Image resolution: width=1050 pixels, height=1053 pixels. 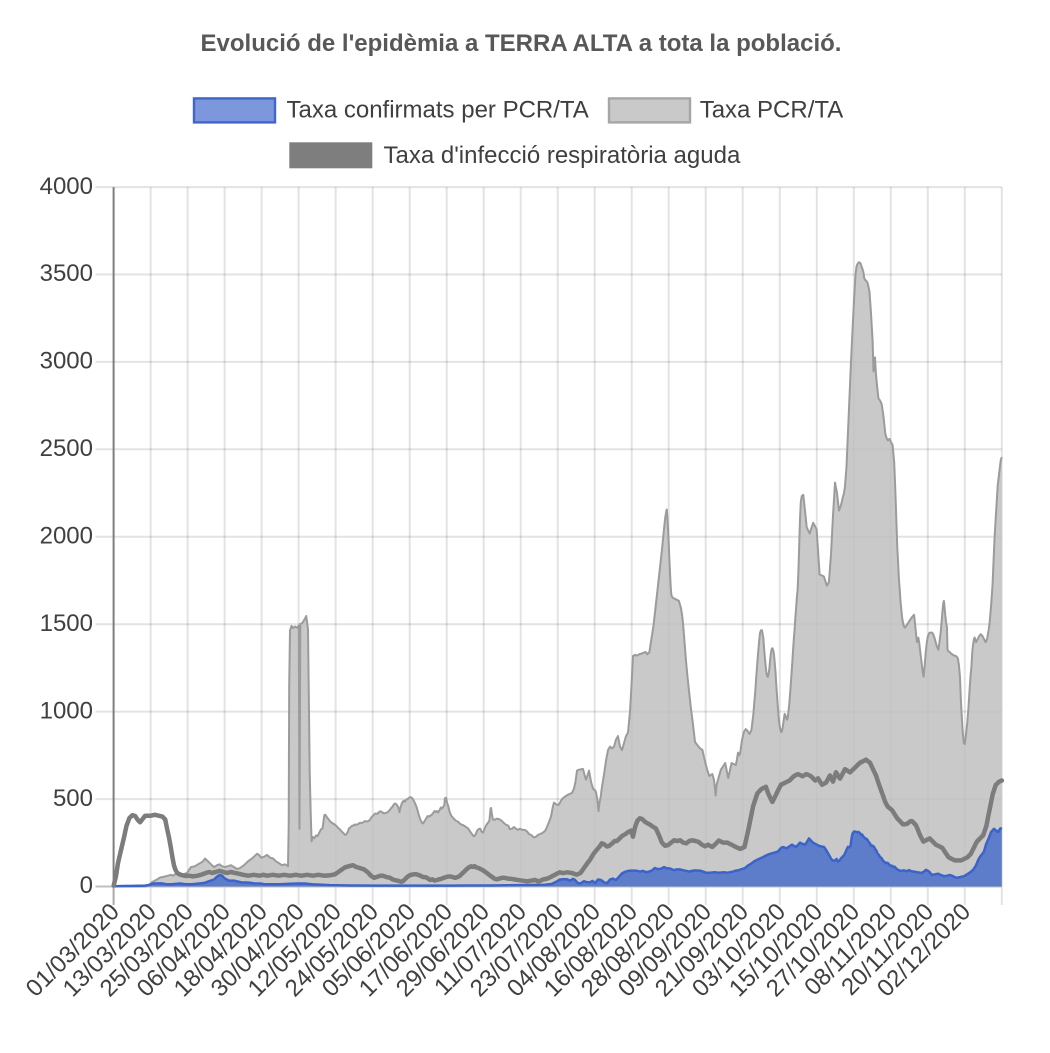 I want to click on svg-text: 4000, so click(x=66, y=186).